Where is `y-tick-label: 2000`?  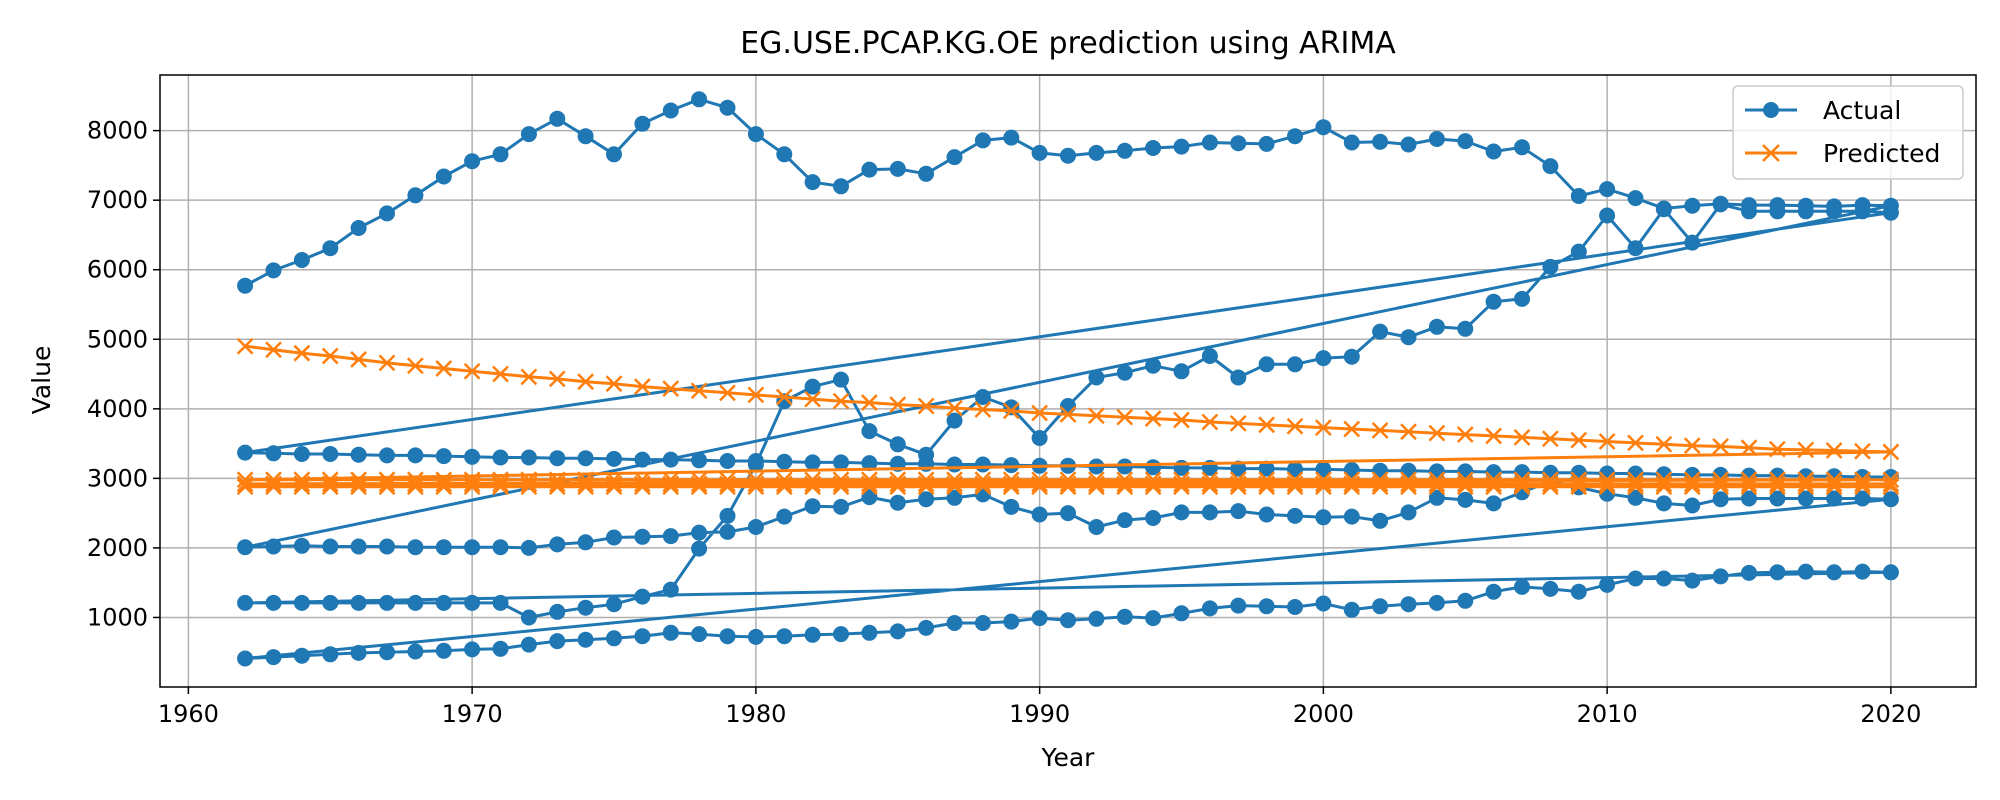 y-tick-label: 2000 is located at coordinates (117, 548).